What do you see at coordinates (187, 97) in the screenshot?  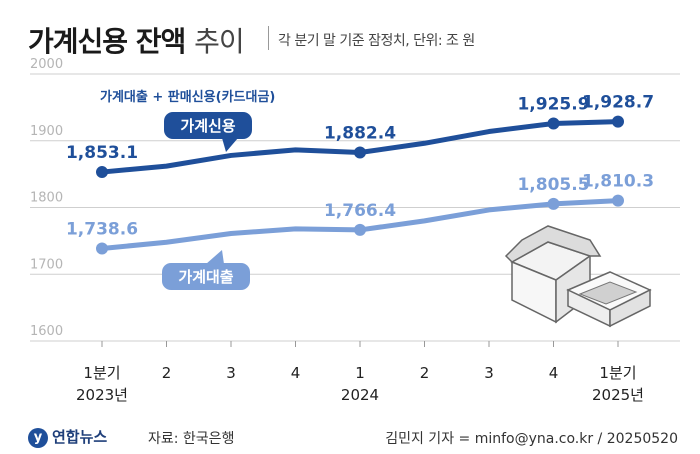 I see `series-description: 가계대출 + 판매신용(카드대금)` at bounding box center [187, 97].